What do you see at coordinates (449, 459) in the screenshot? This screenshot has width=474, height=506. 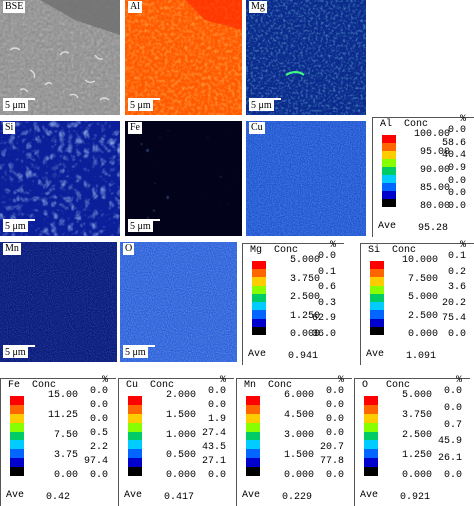 I see `percent-value: 26.1` at bounding box center [449, 459].